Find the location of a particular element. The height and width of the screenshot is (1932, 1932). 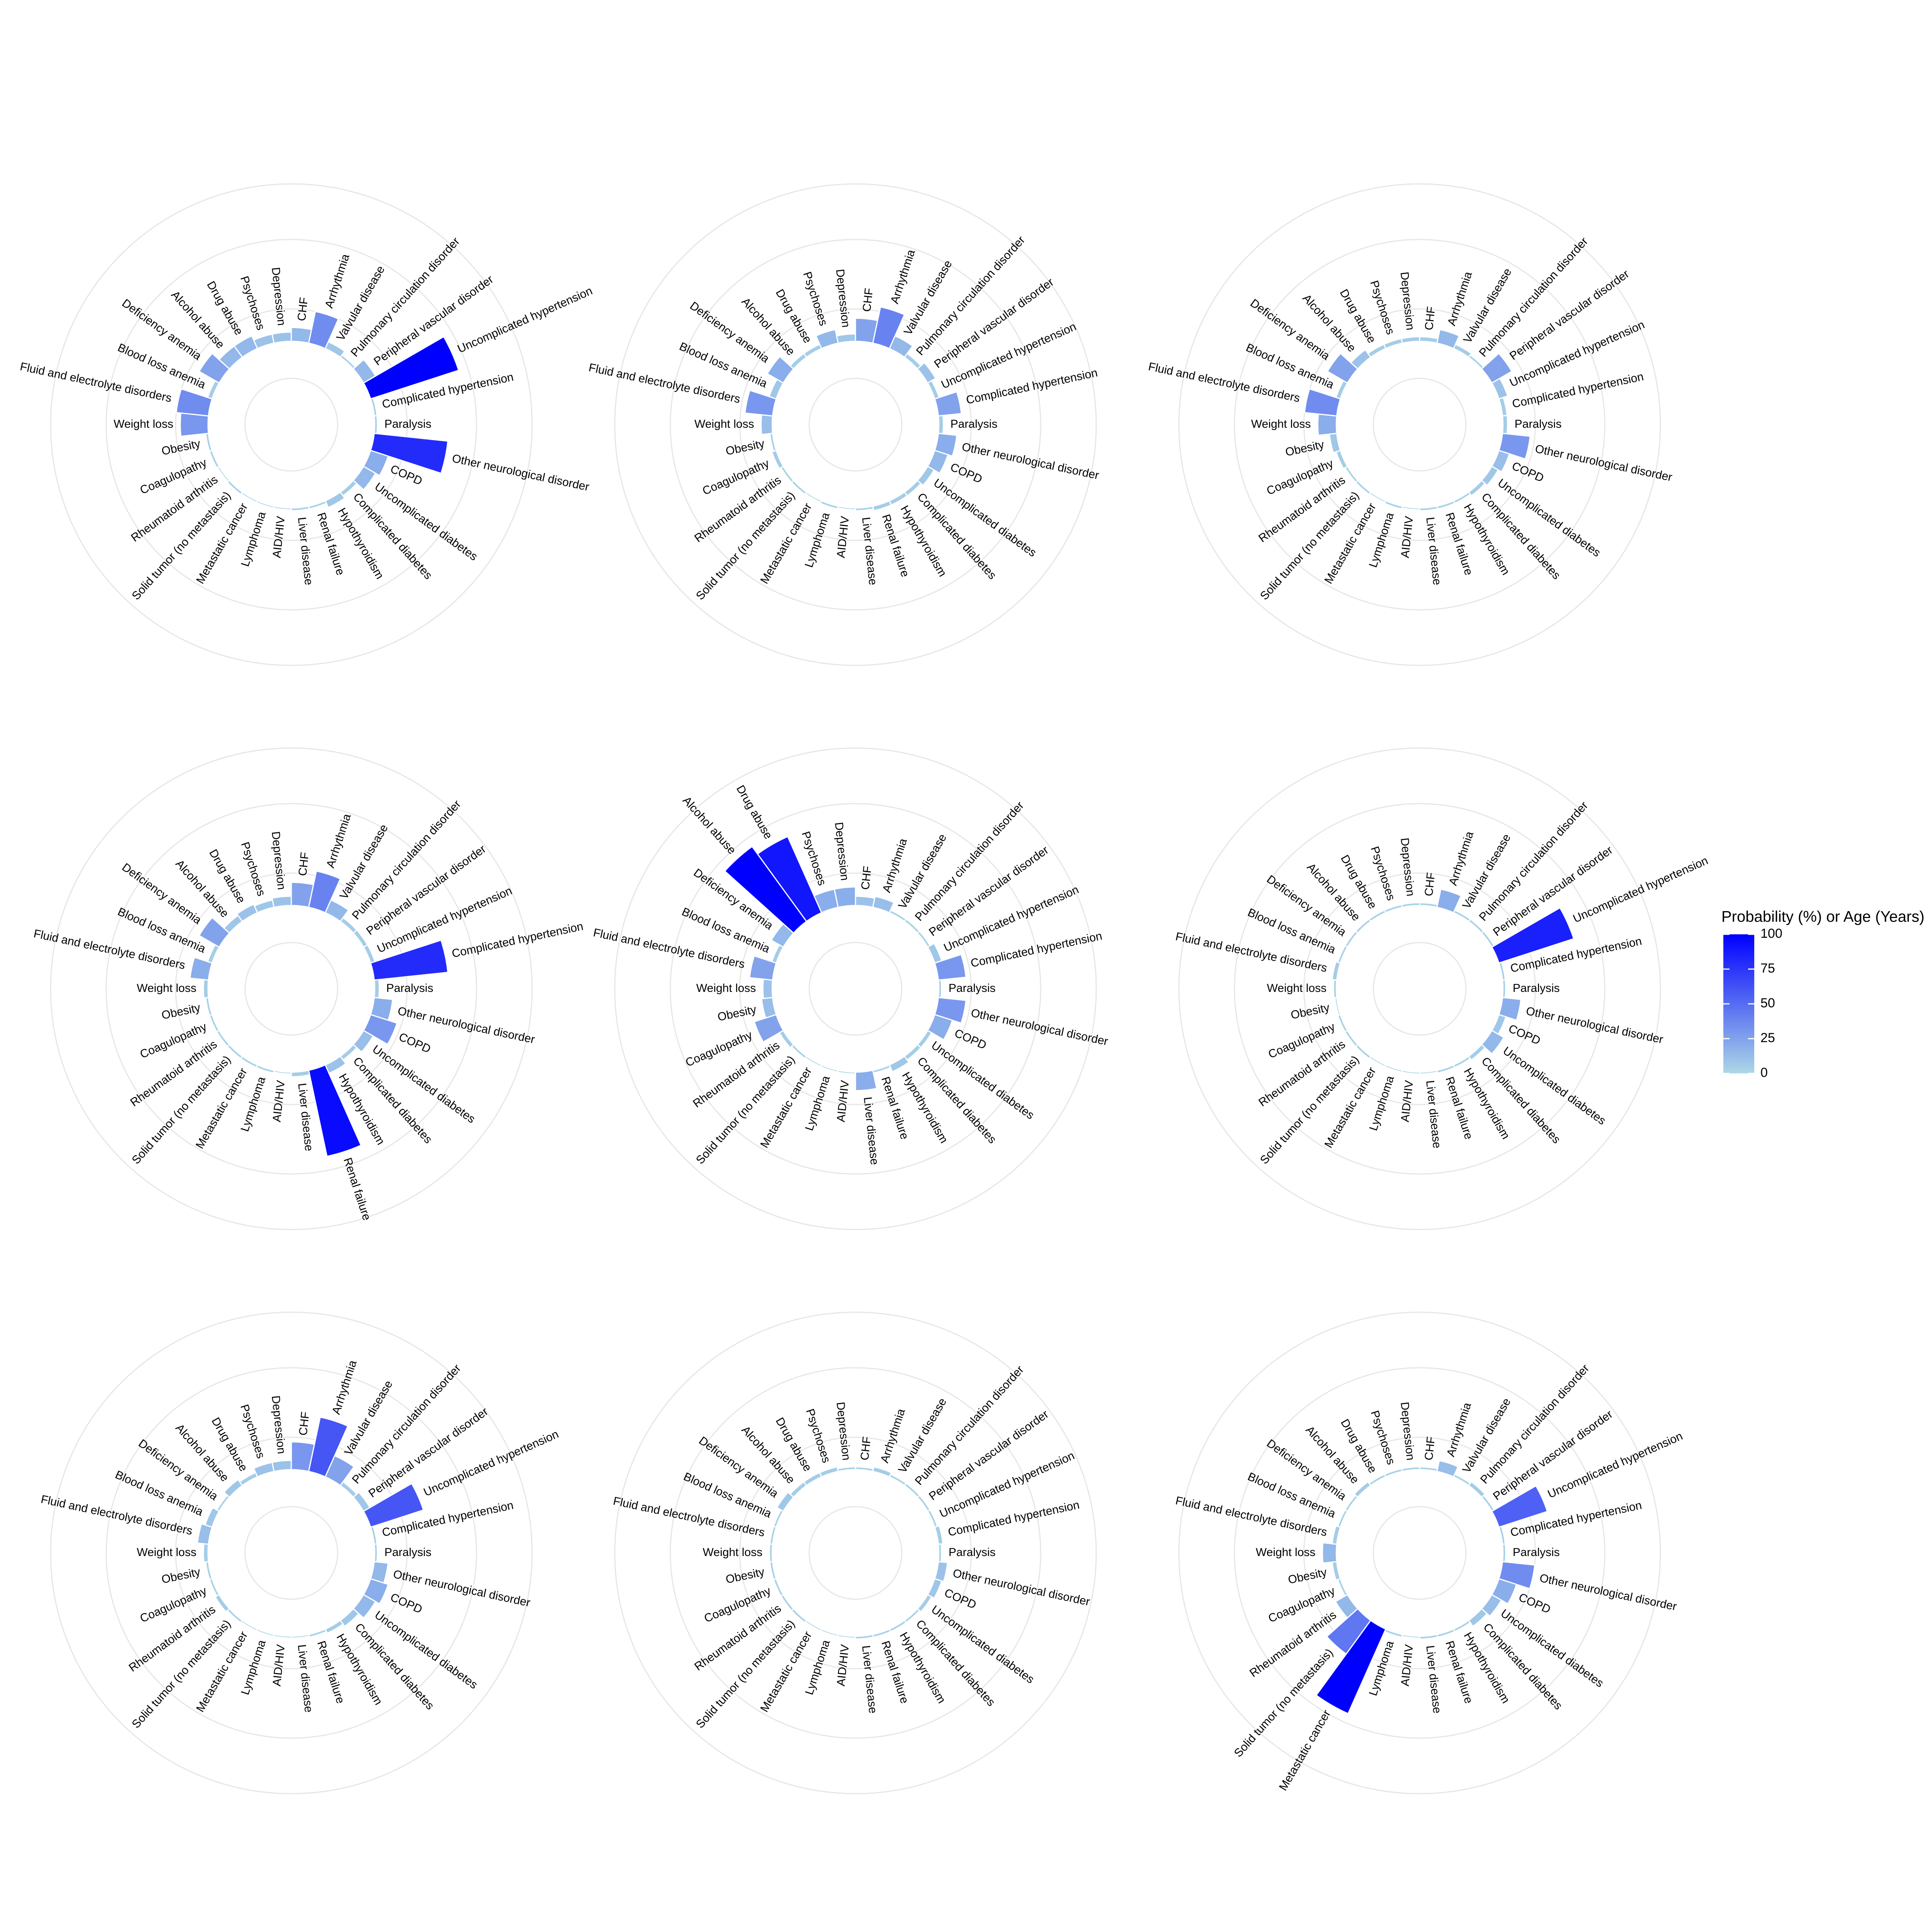

category-label: Depression is located at coordinates (843, 298).